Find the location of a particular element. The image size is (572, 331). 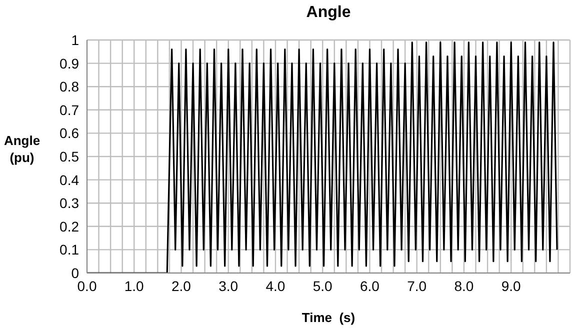

y-tick-label: 0.9 is located at coordinates (70, 63).